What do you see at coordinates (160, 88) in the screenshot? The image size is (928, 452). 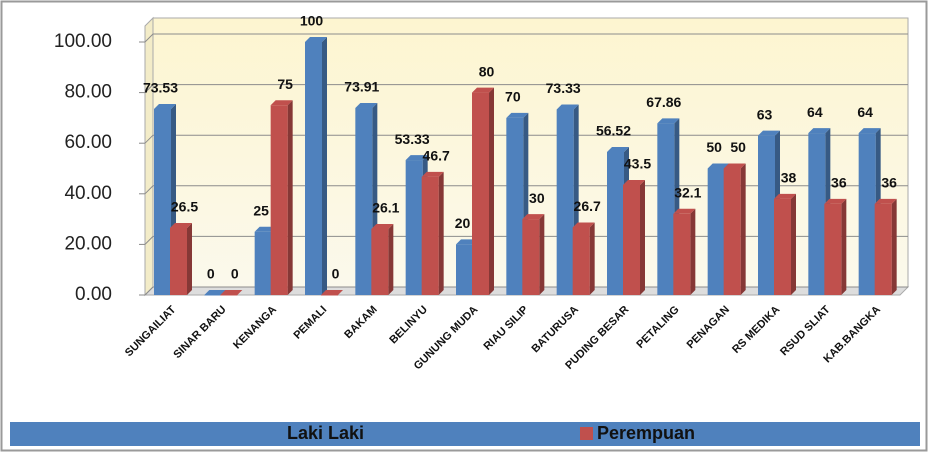 I see `data-label: 73.53` at bounding box center [160, 88].